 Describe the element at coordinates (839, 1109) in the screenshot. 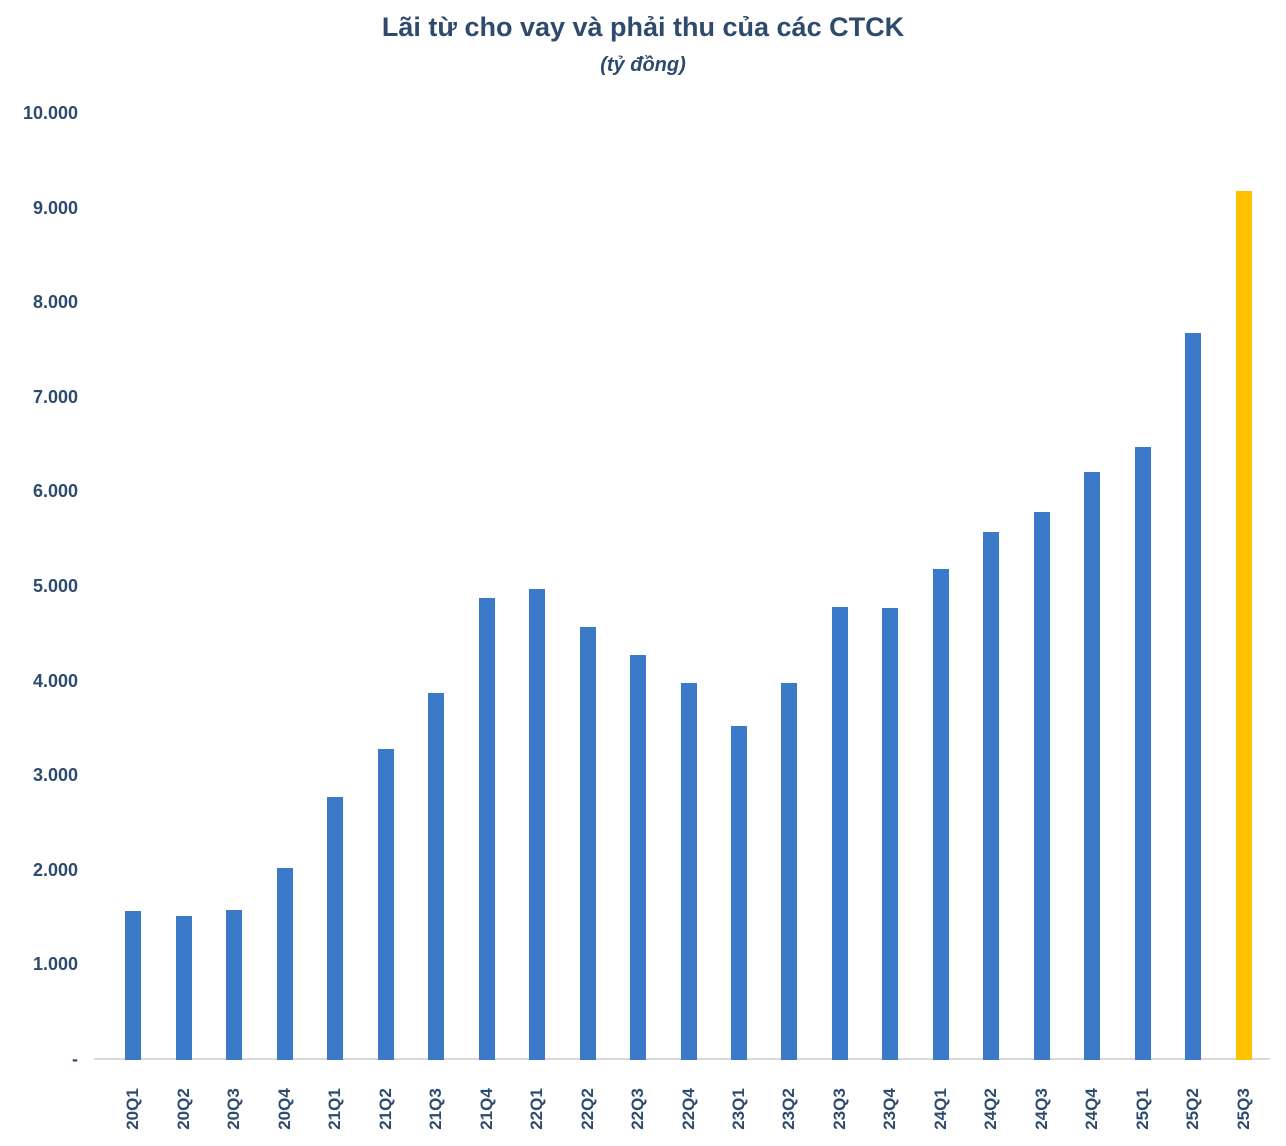

I see `x-axis-tick-label: 23Q3` at that location.